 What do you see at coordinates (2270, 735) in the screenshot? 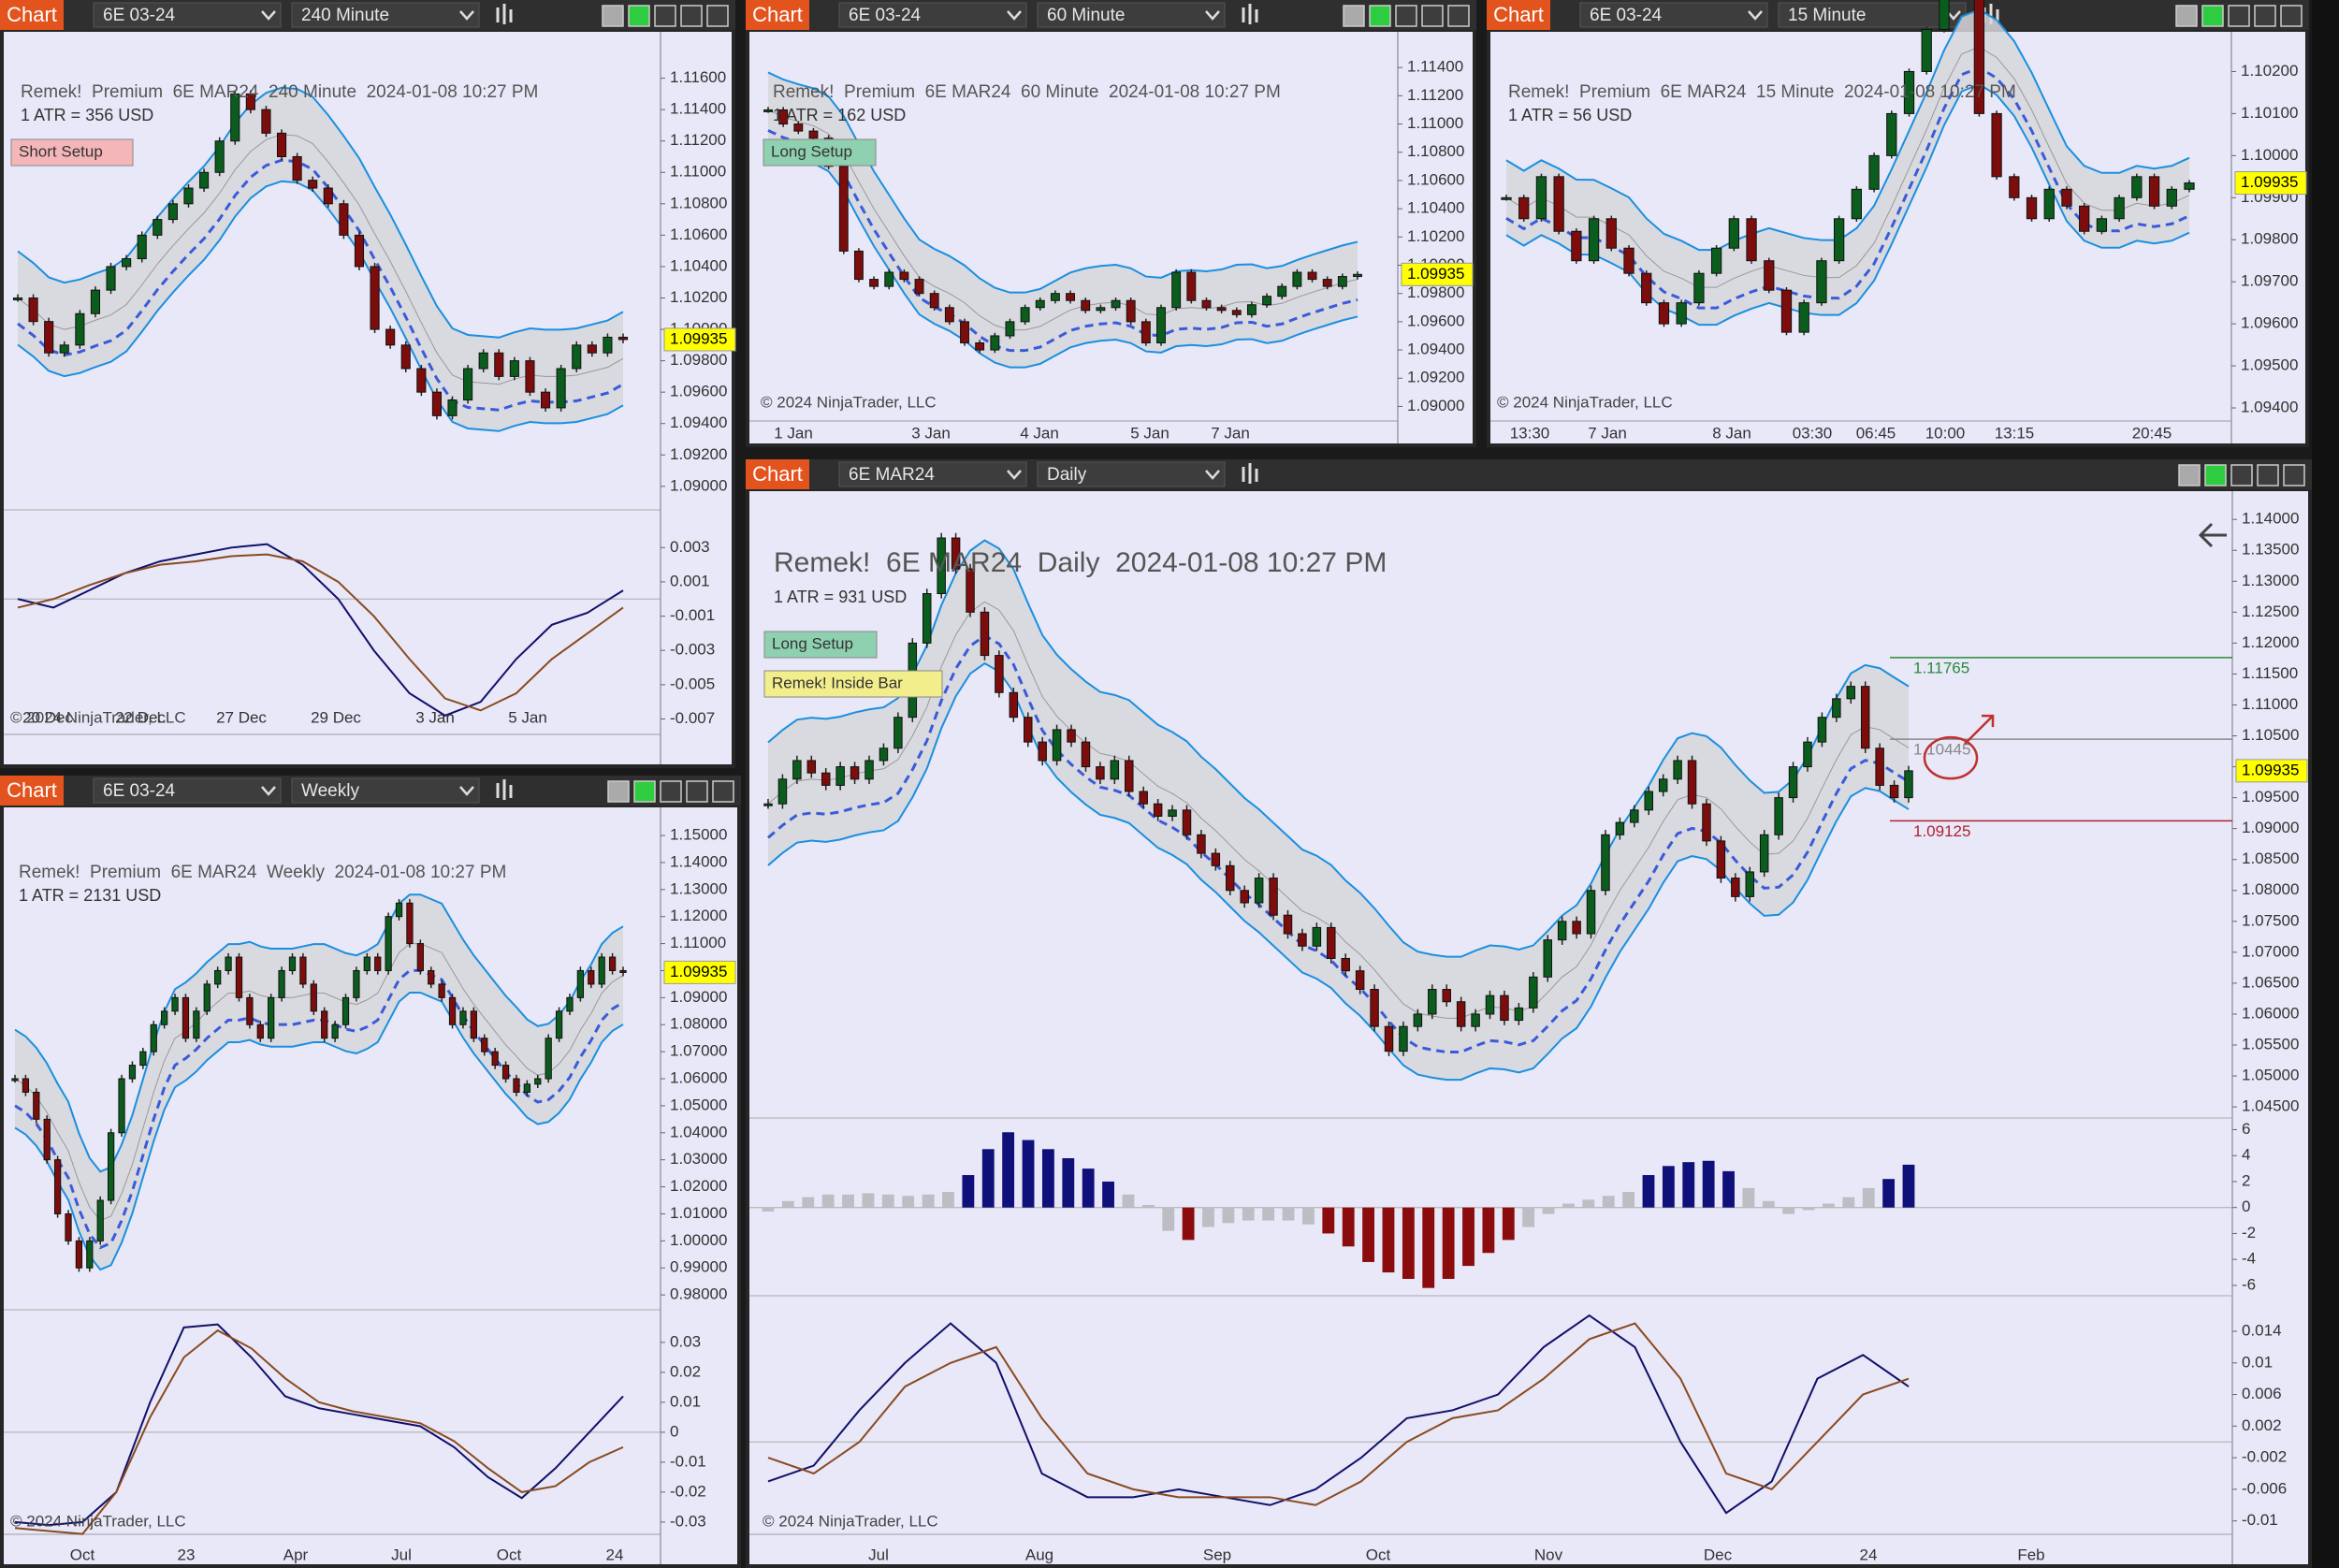
I see `y-tick-label: 1.10500` at bounding box center [2270, 735].